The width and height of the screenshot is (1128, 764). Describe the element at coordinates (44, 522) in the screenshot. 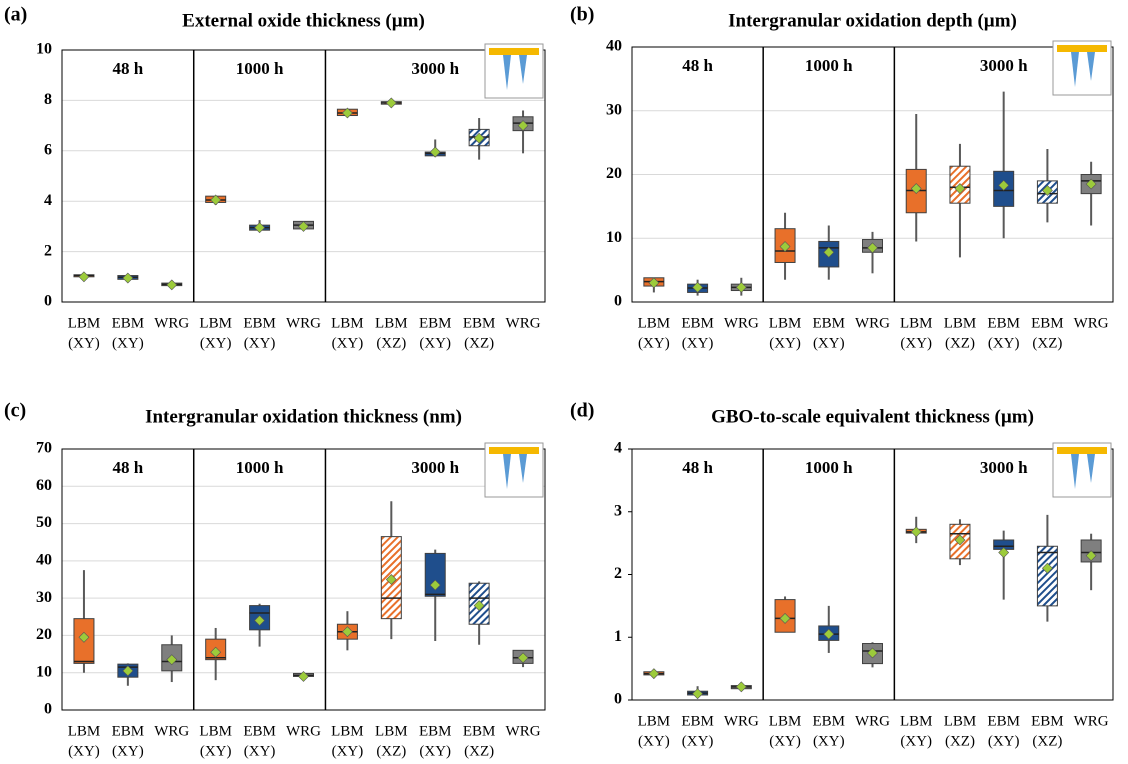

I see `y-tick-label: 50` at that location.